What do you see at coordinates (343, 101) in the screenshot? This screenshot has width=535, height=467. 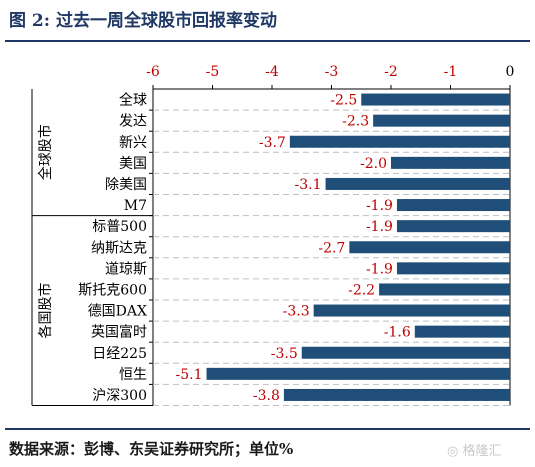 I see `data-label: -2.5` at bounding box center [343, 101].